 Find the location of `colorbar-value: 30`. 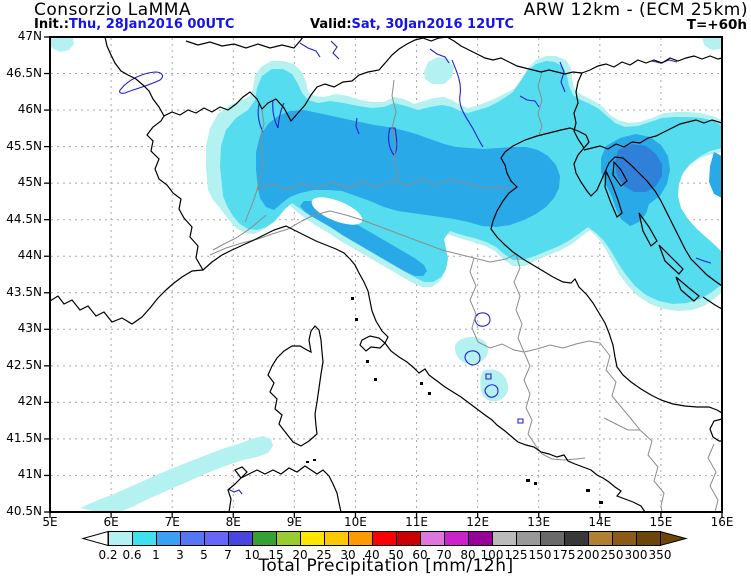

colorbar-value: 30 is located at coordinates (348, 555).